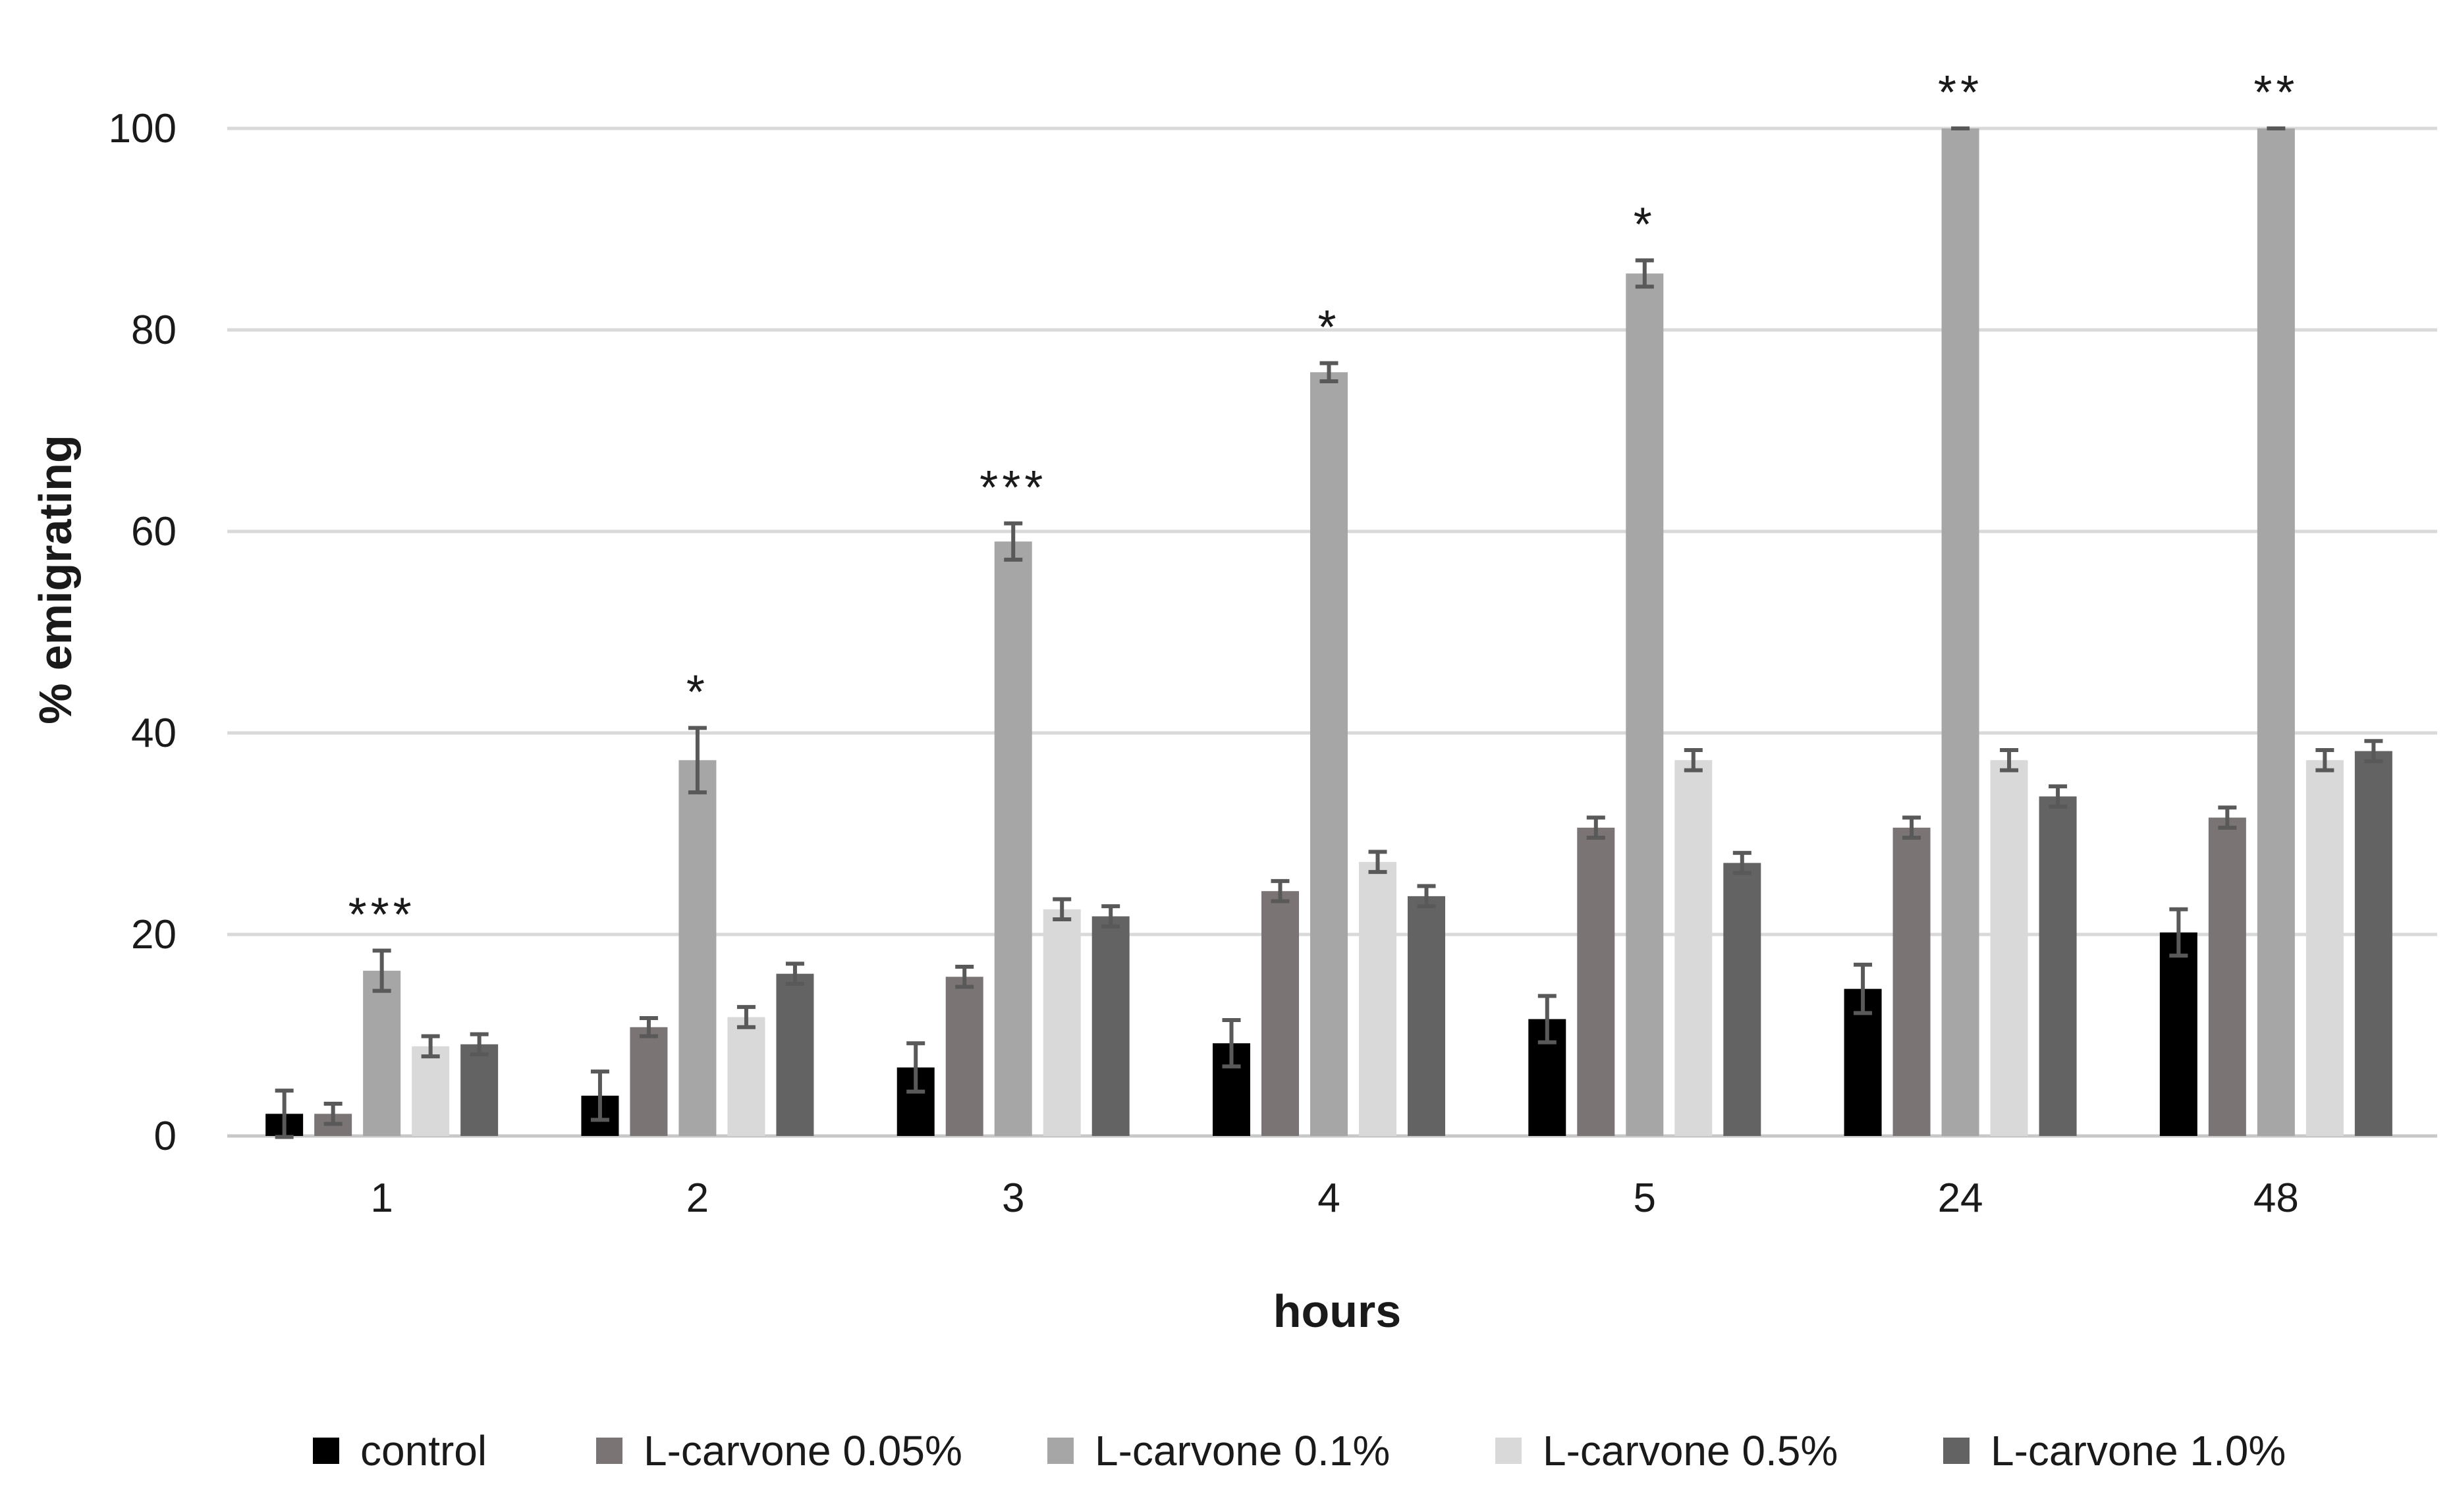 The image size is (2455, 1512). I want to click on legend-label: L-carvone 0.5%, so click(1690, 1451).